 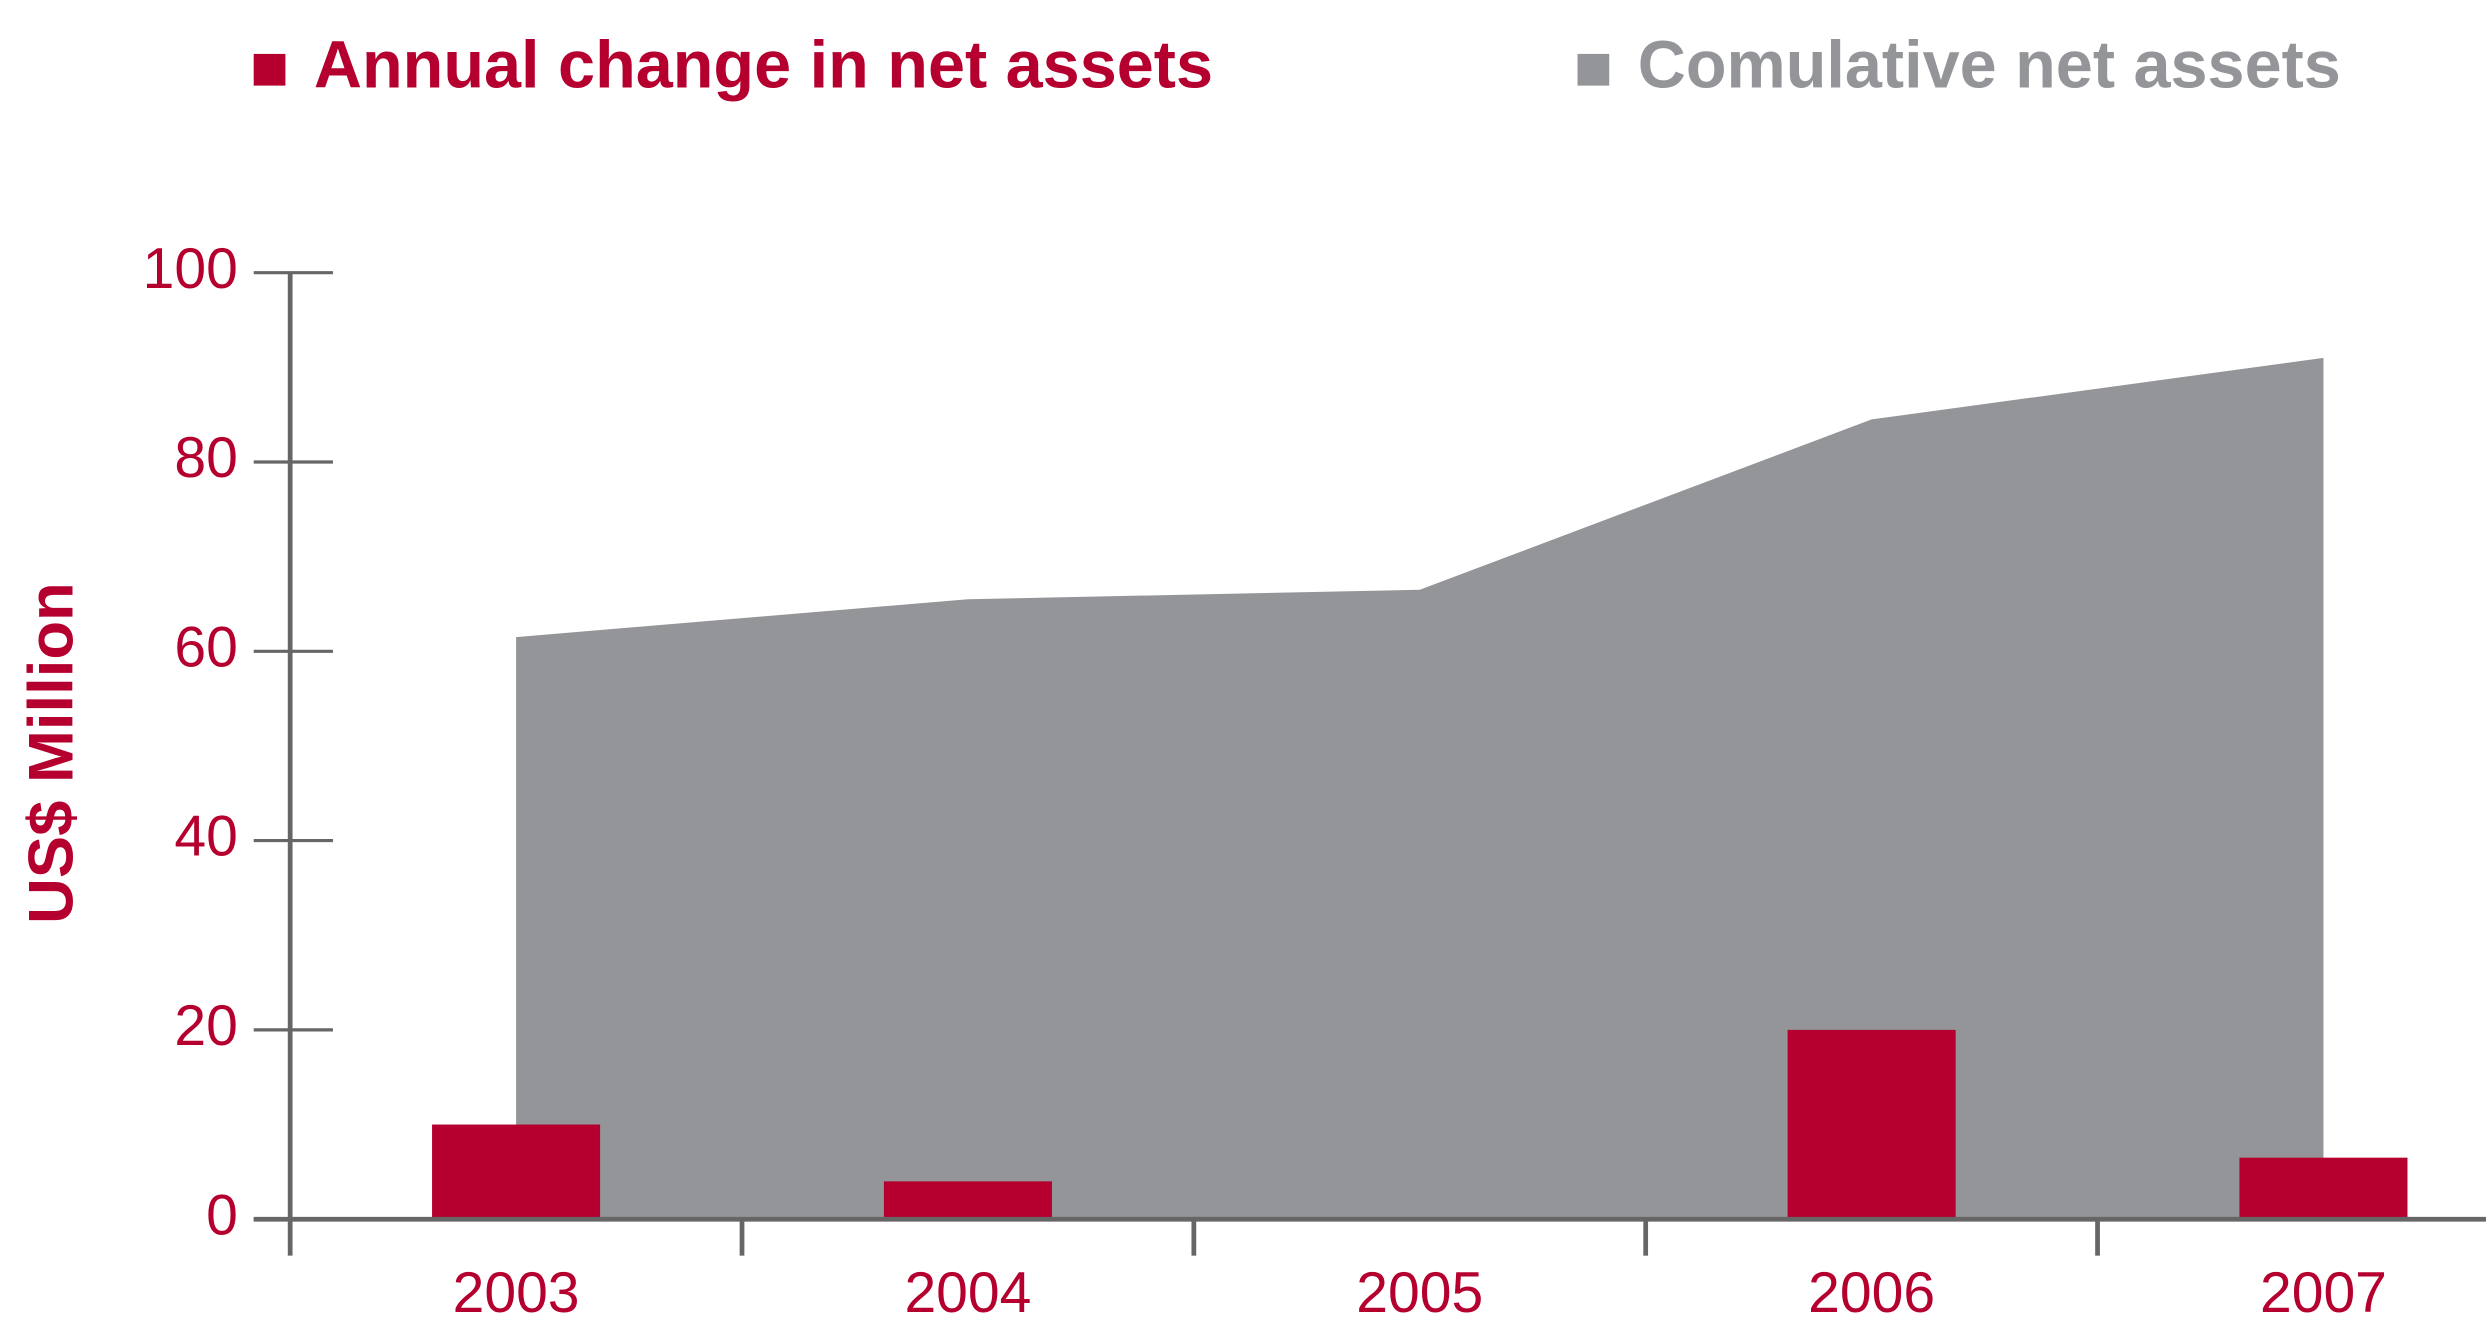 I want to click on y-axis-label: US$ Million, so click(x=51, y=753).